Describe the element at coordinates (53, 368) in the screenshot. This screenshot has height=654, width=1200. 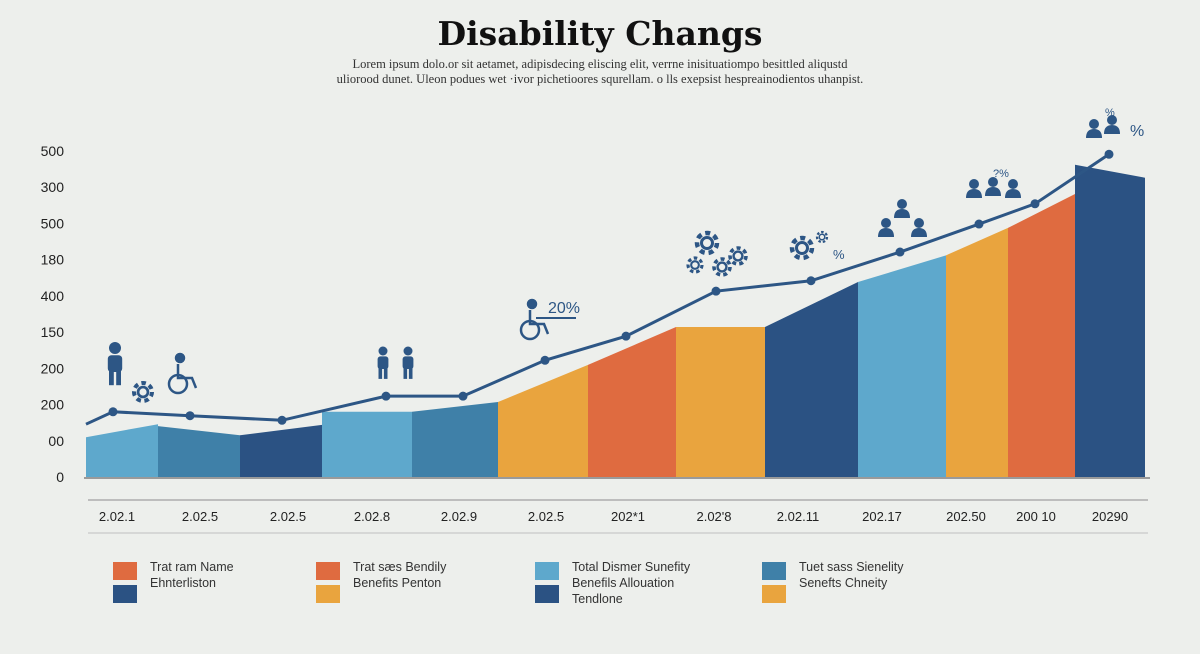
I see `y-tick-label: 200` at that location.